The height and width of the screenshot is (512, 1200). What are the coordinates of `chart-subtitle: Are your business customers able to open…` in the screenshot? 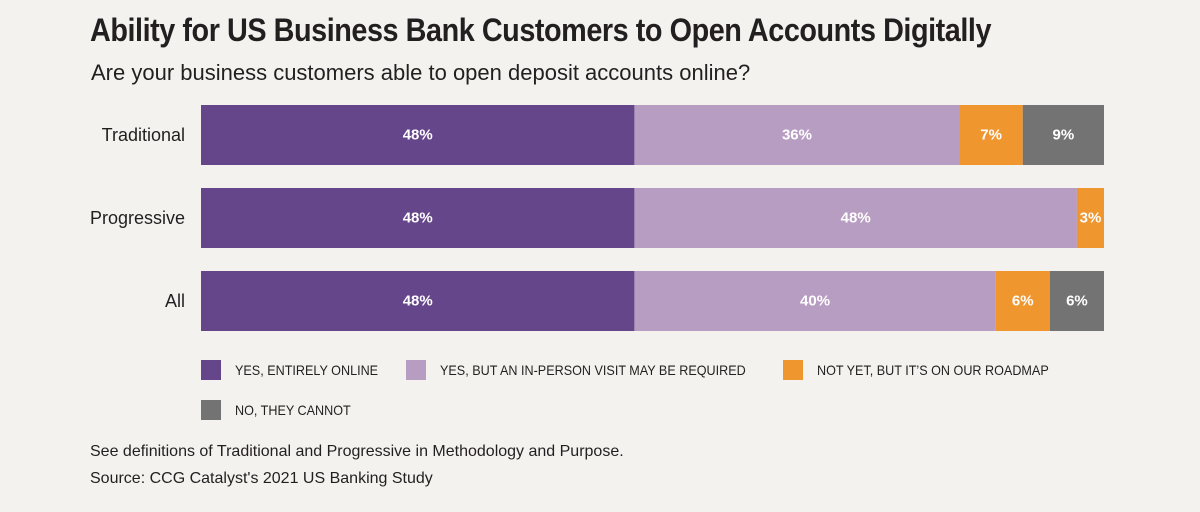 It's located at (421, 72).